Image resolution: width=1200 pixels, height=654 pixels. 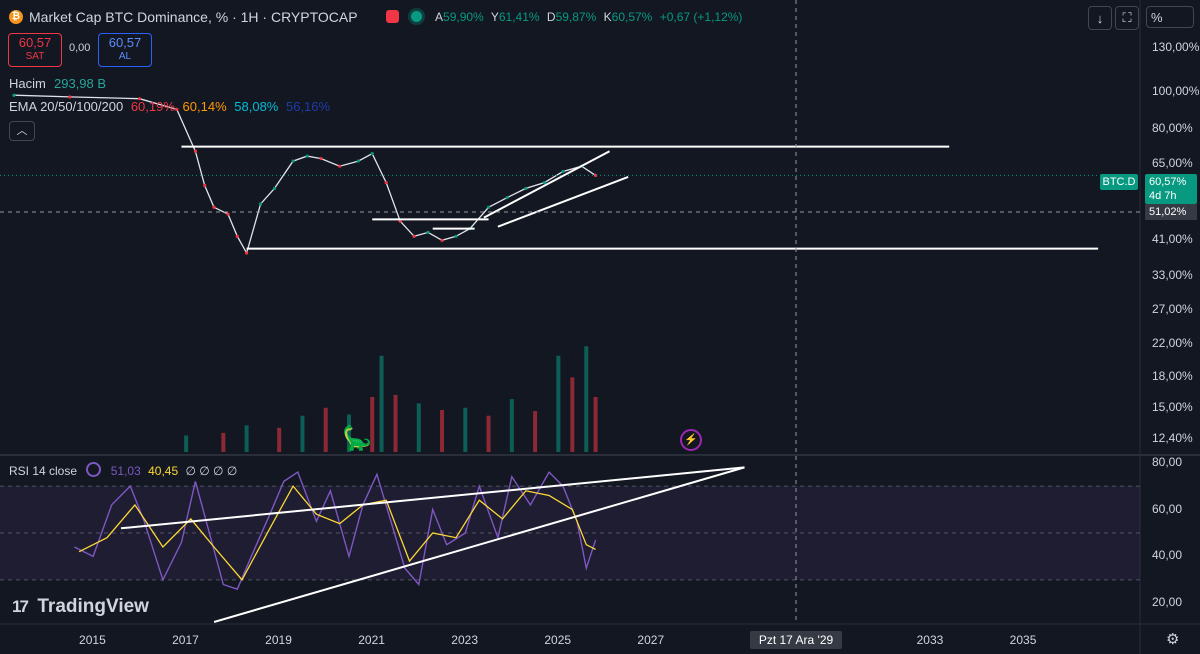 I want to click on price-tick-label: 80,00%, so click(x=1172, y=128).